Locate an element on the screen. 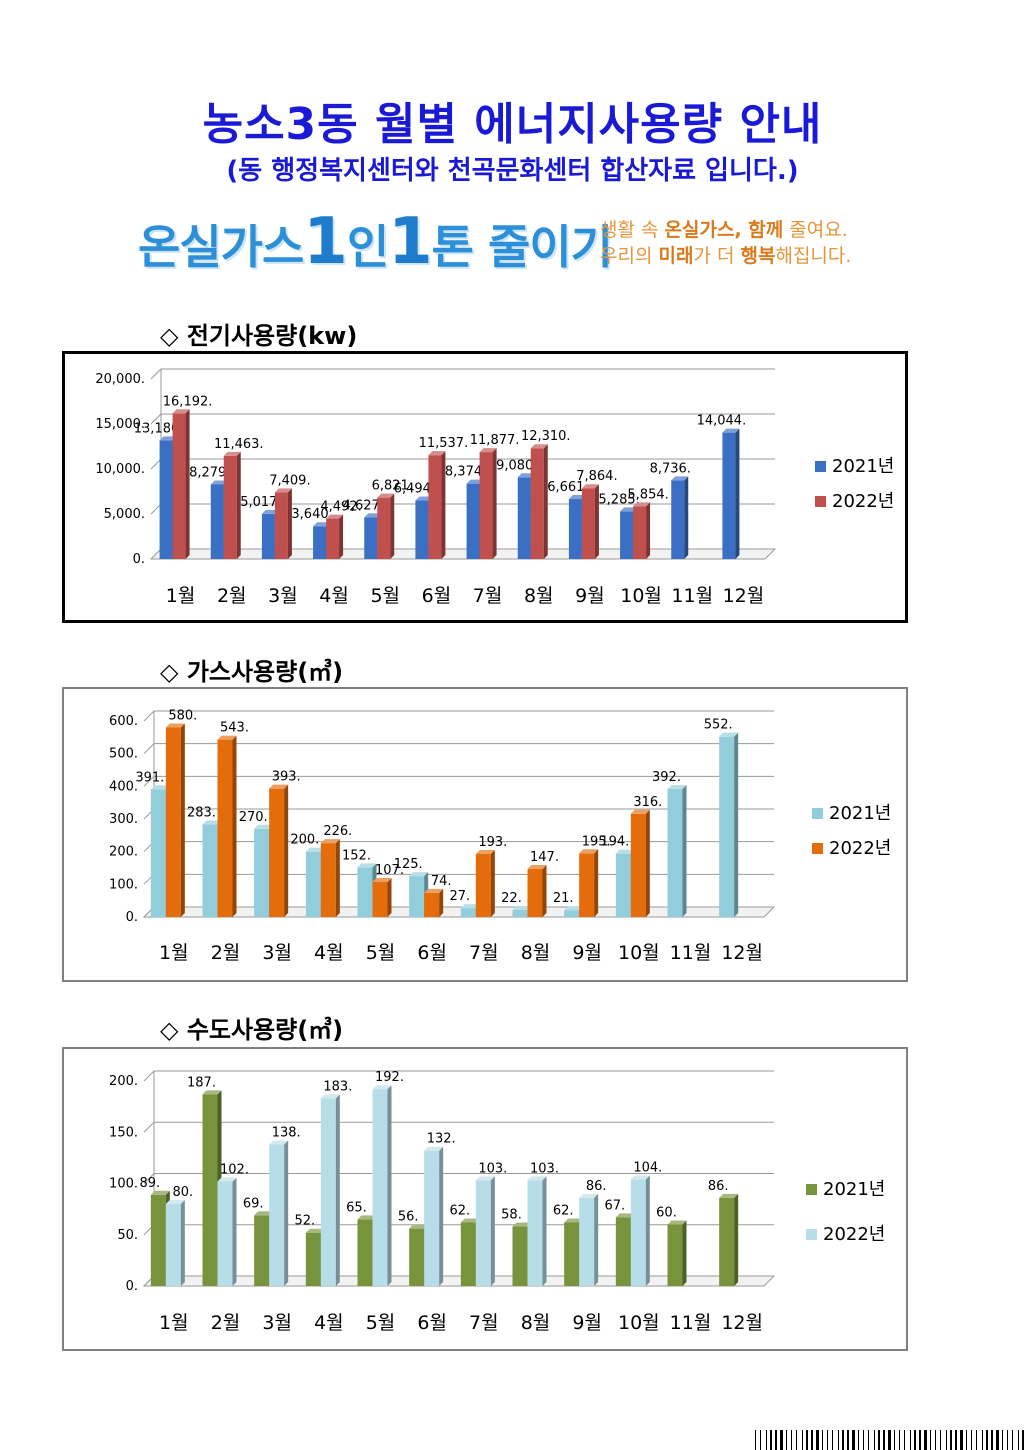 The width and height of the screenshot is (1025, 1450). data-label: 104. is located at coordinates (647, 1167).